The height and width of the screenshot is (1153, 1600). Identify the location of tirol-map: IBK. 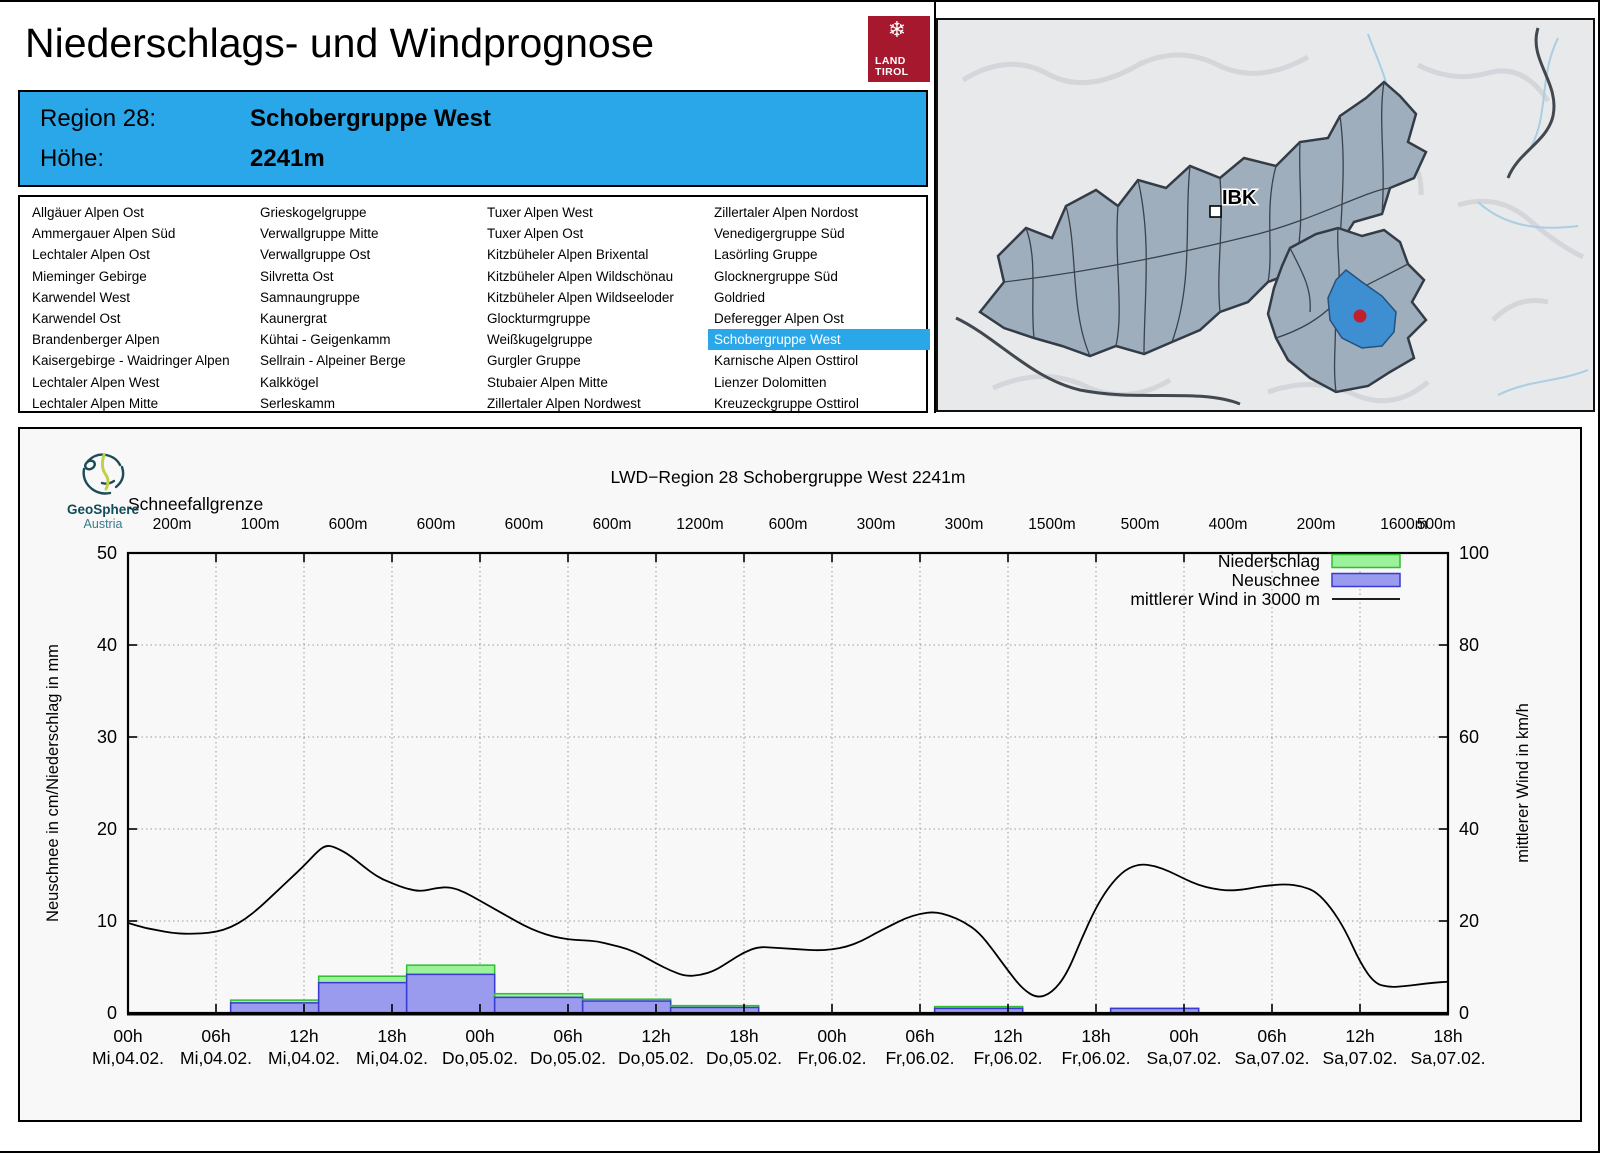
(1265, 215).